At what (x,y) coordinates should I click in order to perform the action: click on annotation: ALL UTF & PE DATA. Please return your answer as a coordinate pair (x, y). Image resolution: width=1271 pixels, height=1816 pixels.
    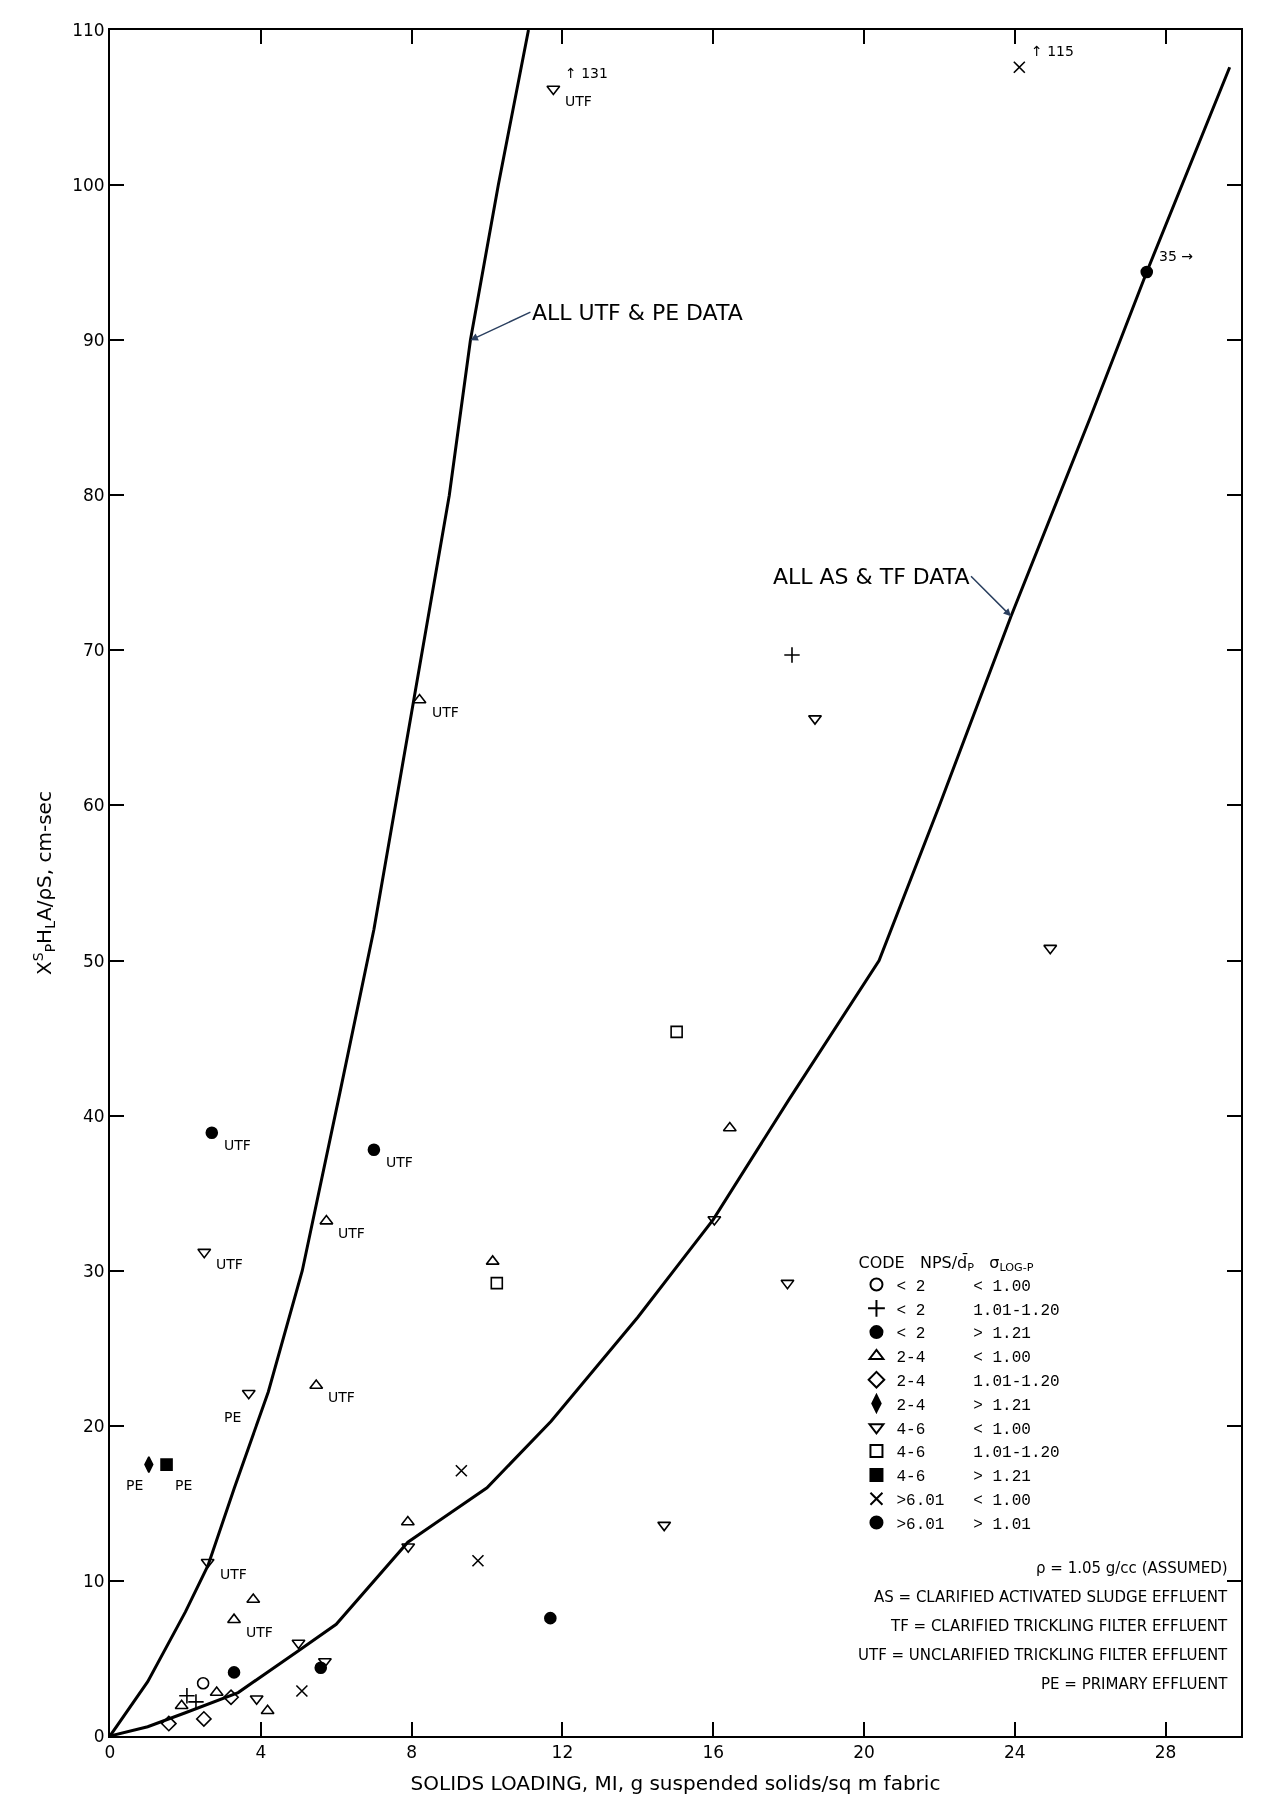
    Looking at the image, I should click on (637, 312).